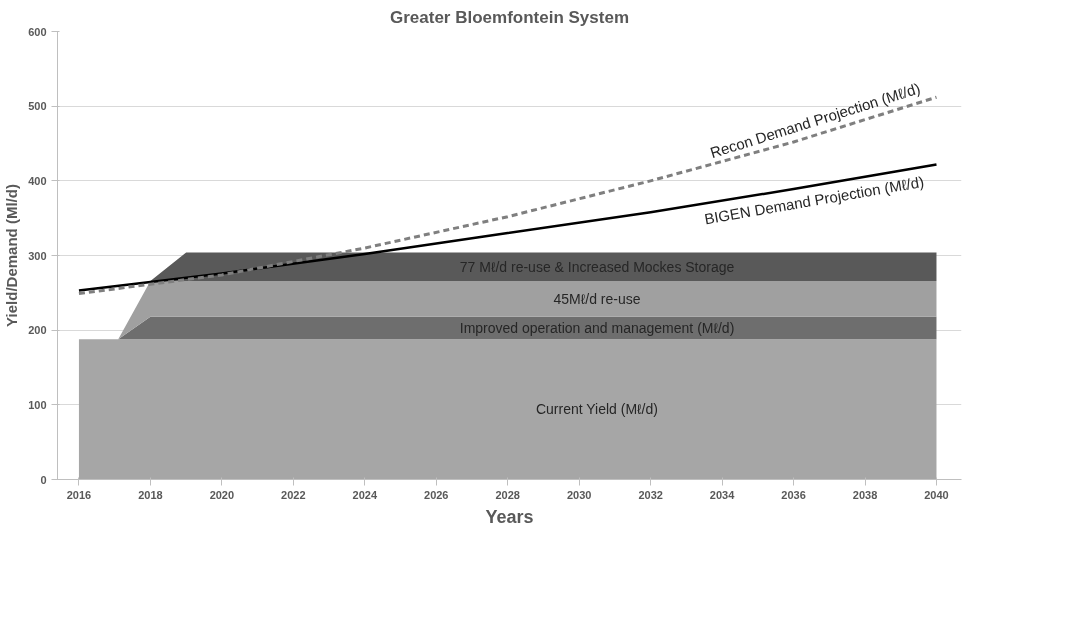  I want to click on y-tick-label: 500, so click(37, 106).